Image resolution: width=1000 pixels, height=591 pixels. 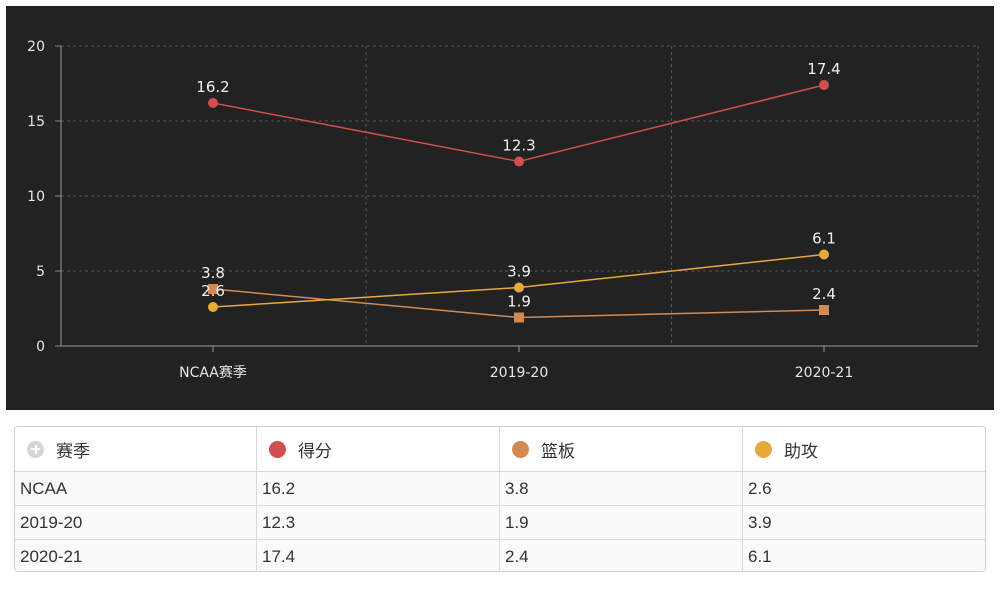 What do you see at coordinates (212, 87) in the screenshot?
I see `data-label: 16.2` at bounding box center [212, 87].